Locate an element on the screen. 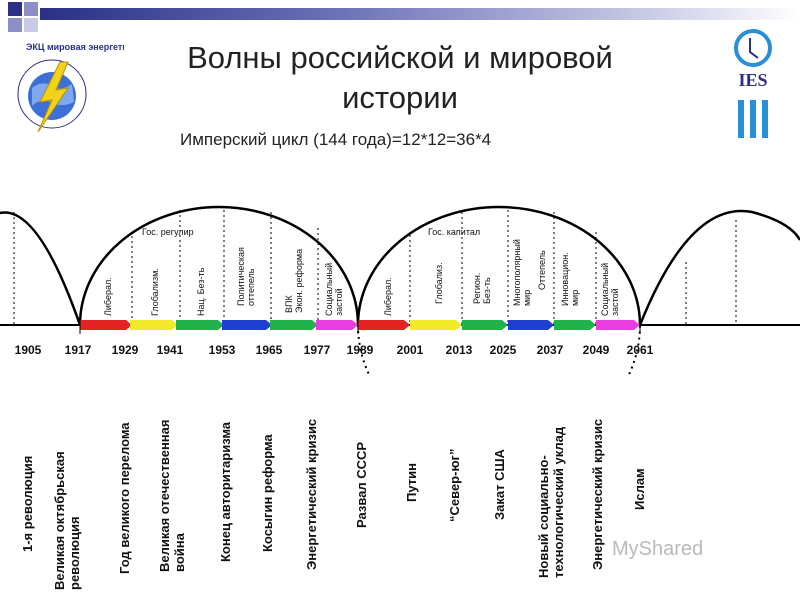 This screenshot has width=800, height=600. year-label: 2037 is located at coordinates (550, 350).